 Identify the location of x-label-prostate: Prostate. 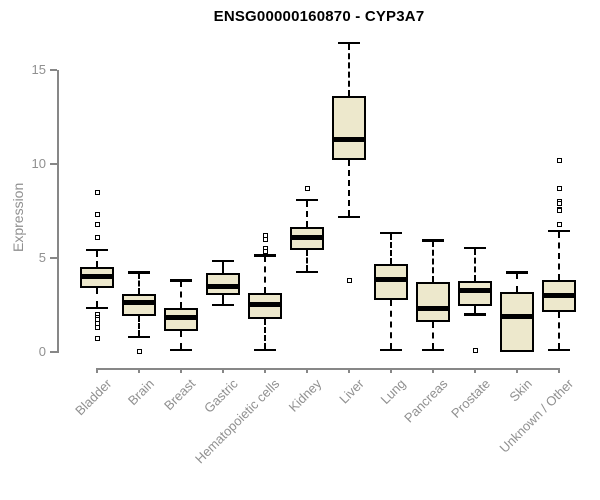
(470, 398).